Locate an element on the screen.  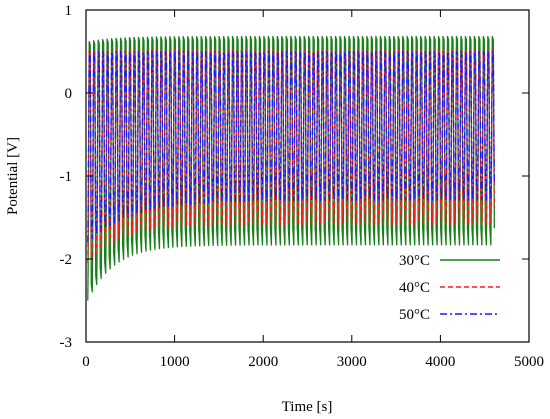
y-tick-label: 1 is located at coordinates (69, 11).